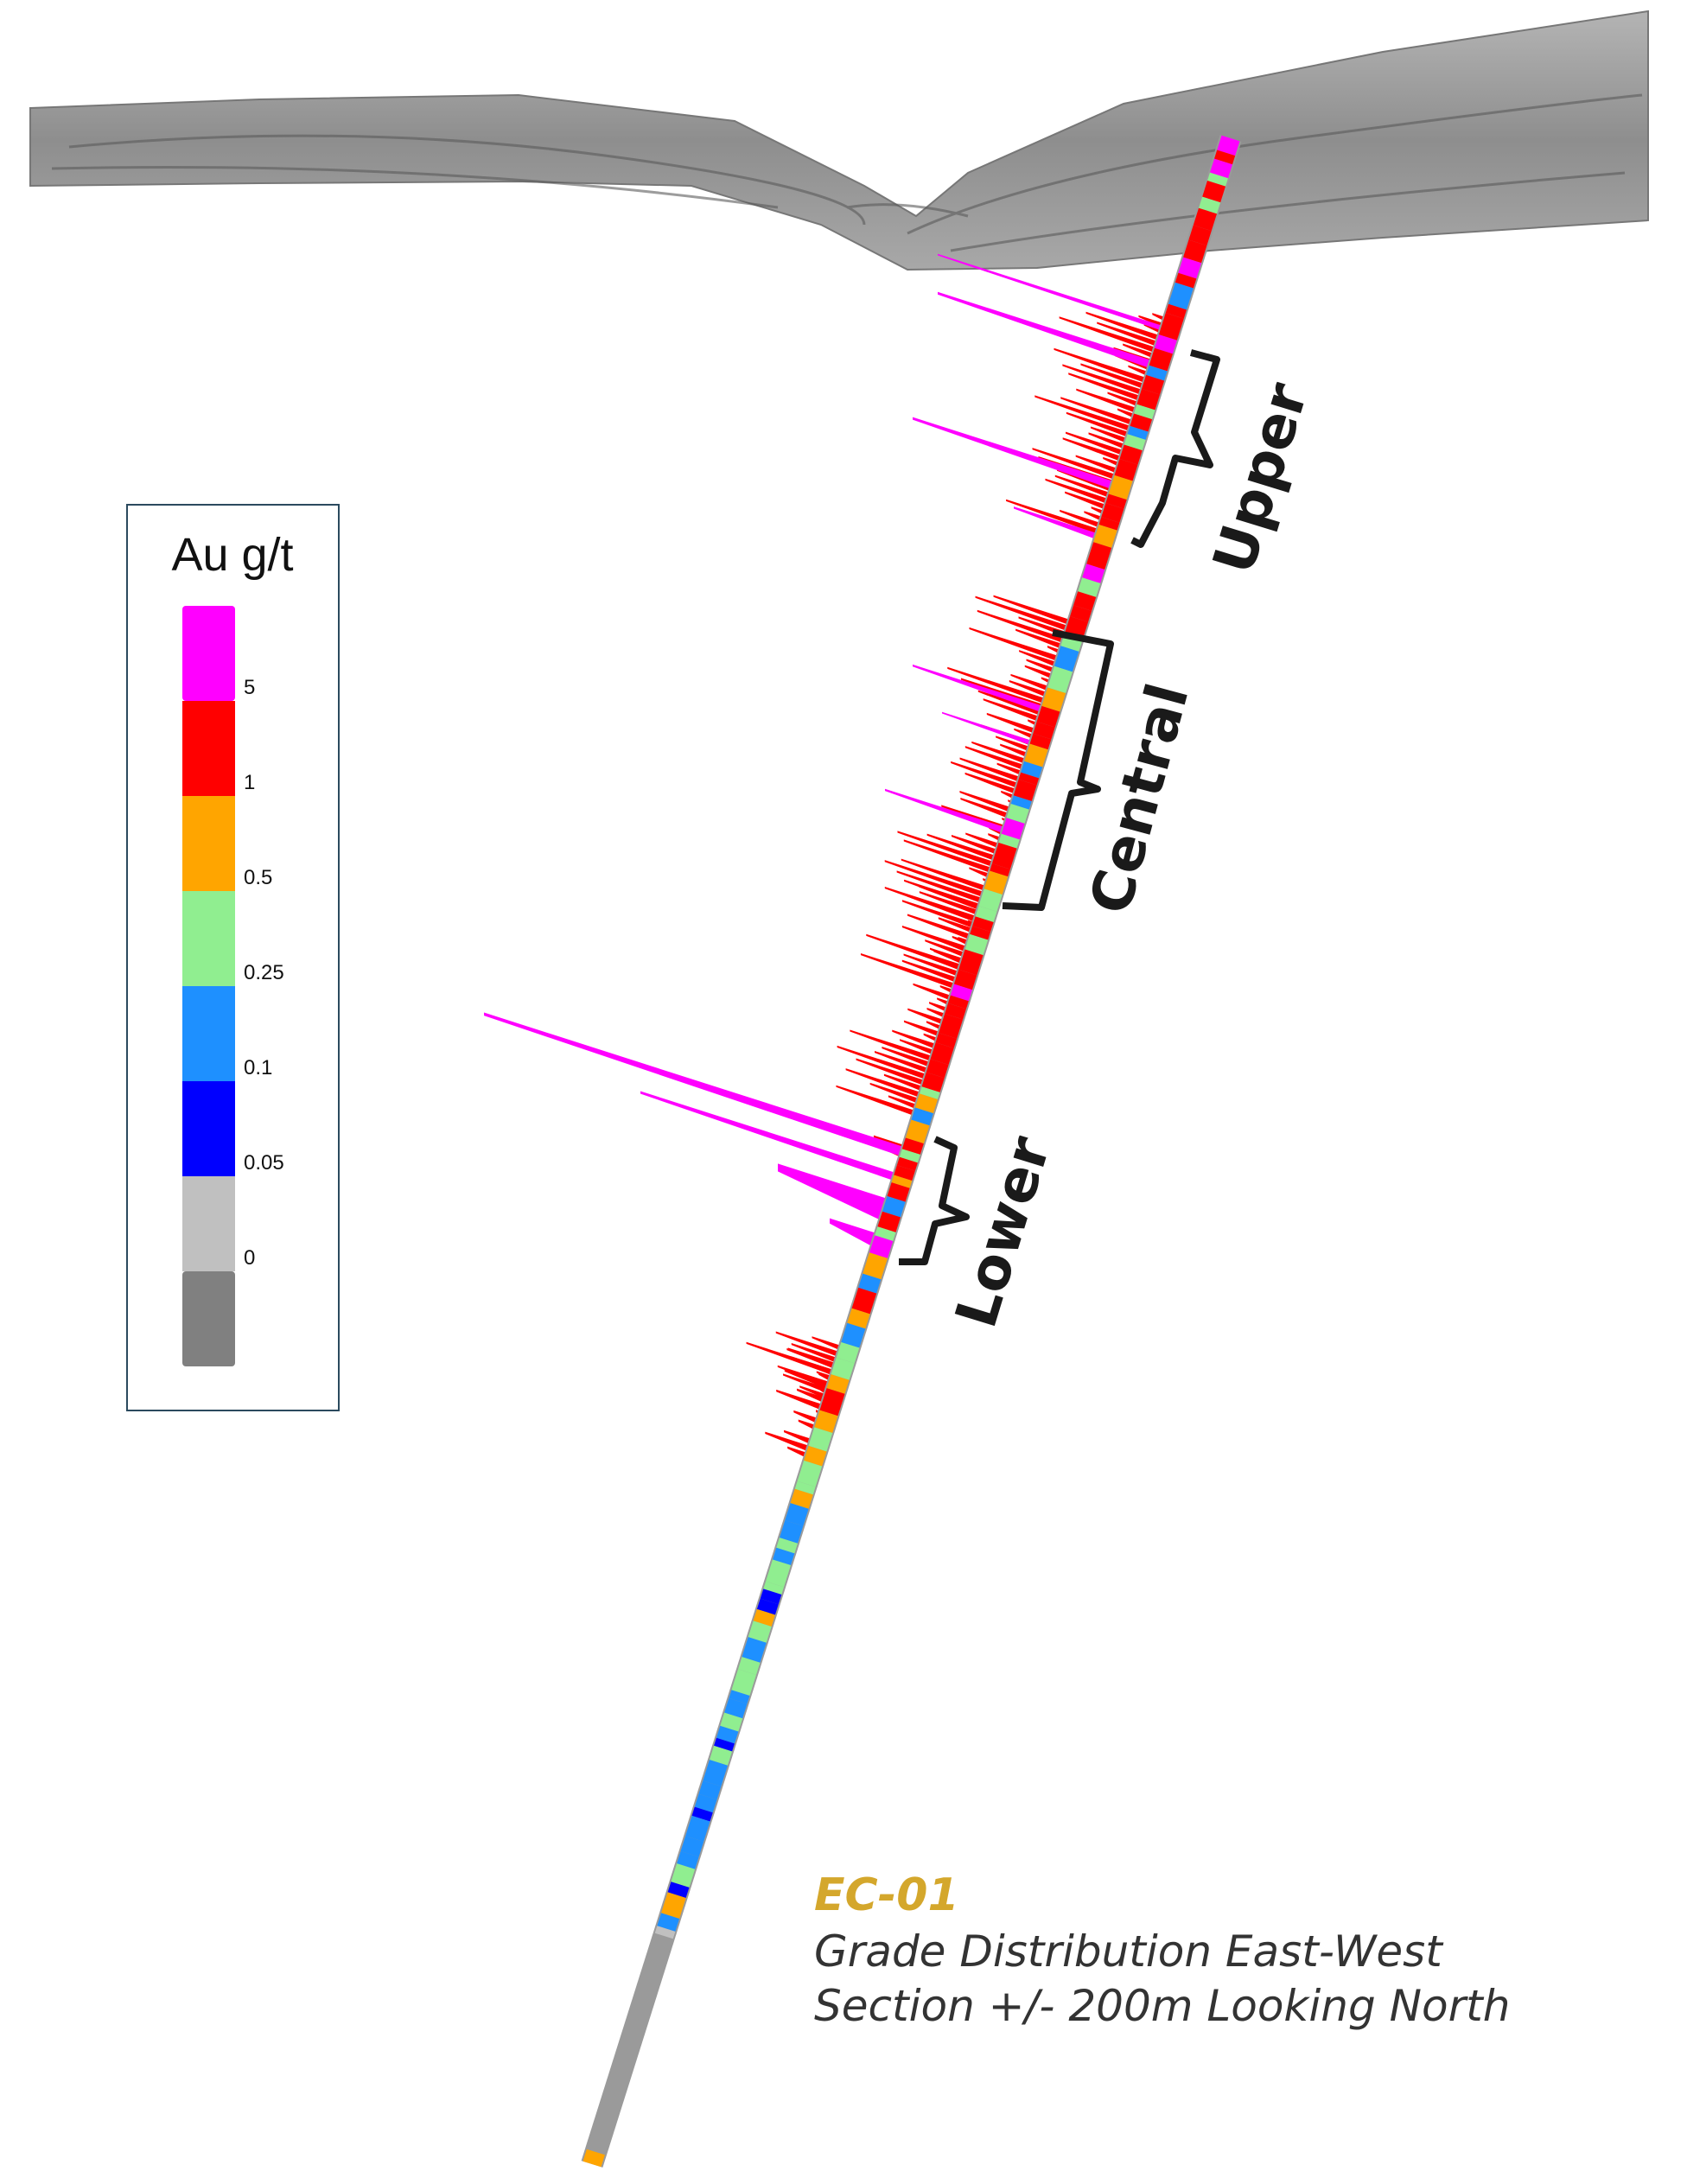  Describe the element at coordinates (887, 1895) in the screenshot. I see `caption-id: EC-01` at that location.